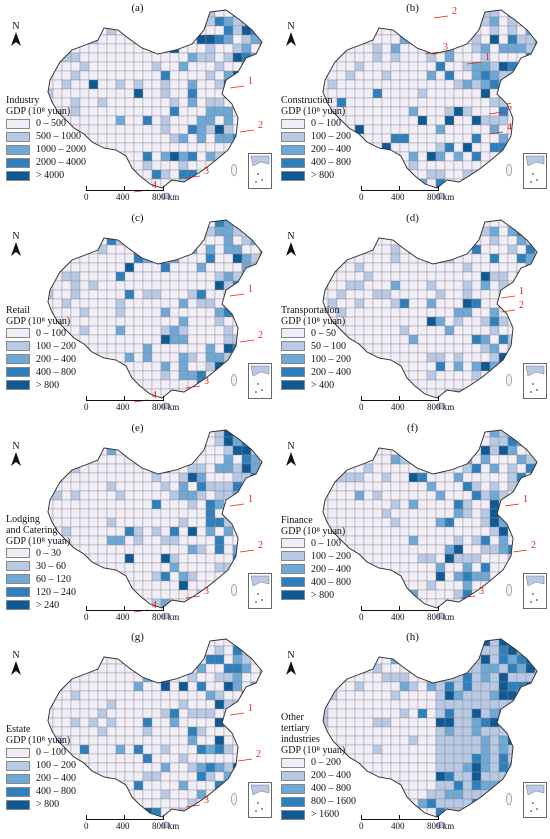 The image size is (550, 839). Describe the element at coordinates (481, 591) in the screenshot. I see `region-marker: 3` at that location.